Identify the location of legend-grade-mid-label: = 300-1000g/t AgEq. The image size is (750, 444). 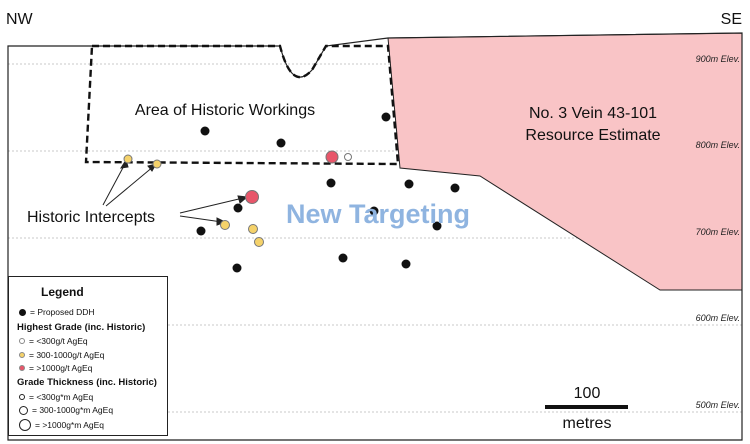
(67, 355).